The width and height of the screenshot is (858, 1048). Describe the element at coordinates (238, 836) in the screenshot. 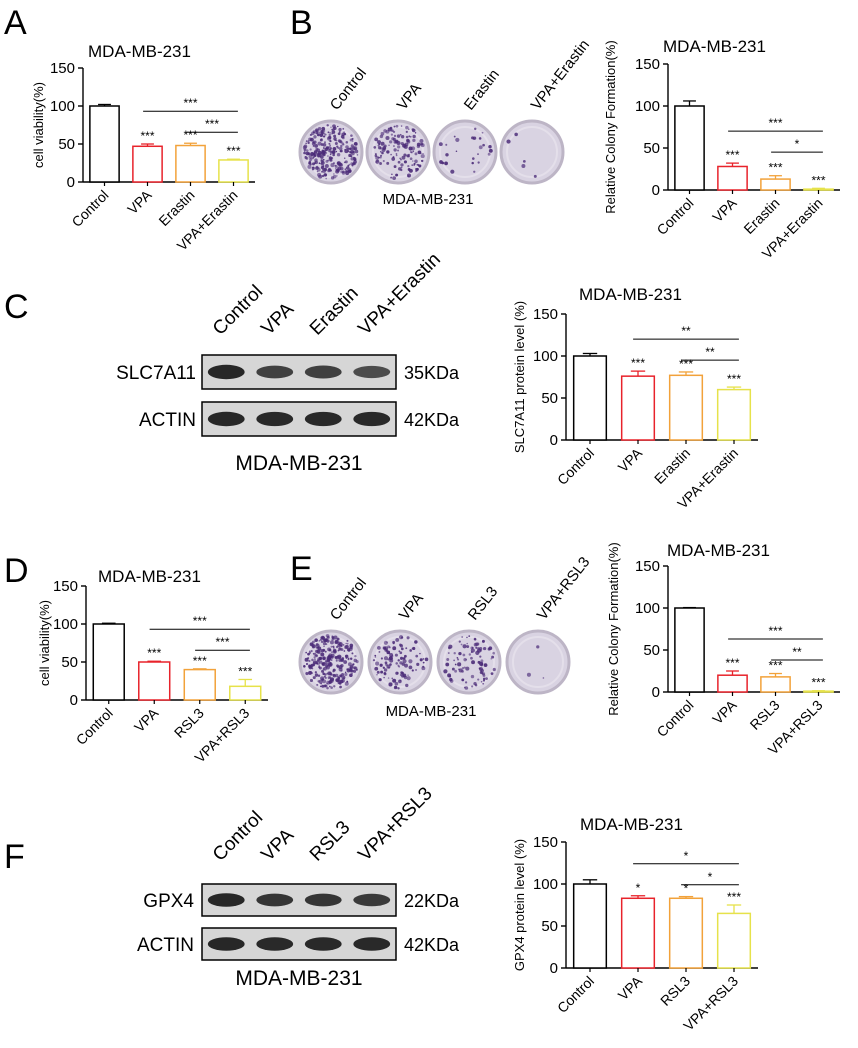

I see `lane-label: Control` at that location.